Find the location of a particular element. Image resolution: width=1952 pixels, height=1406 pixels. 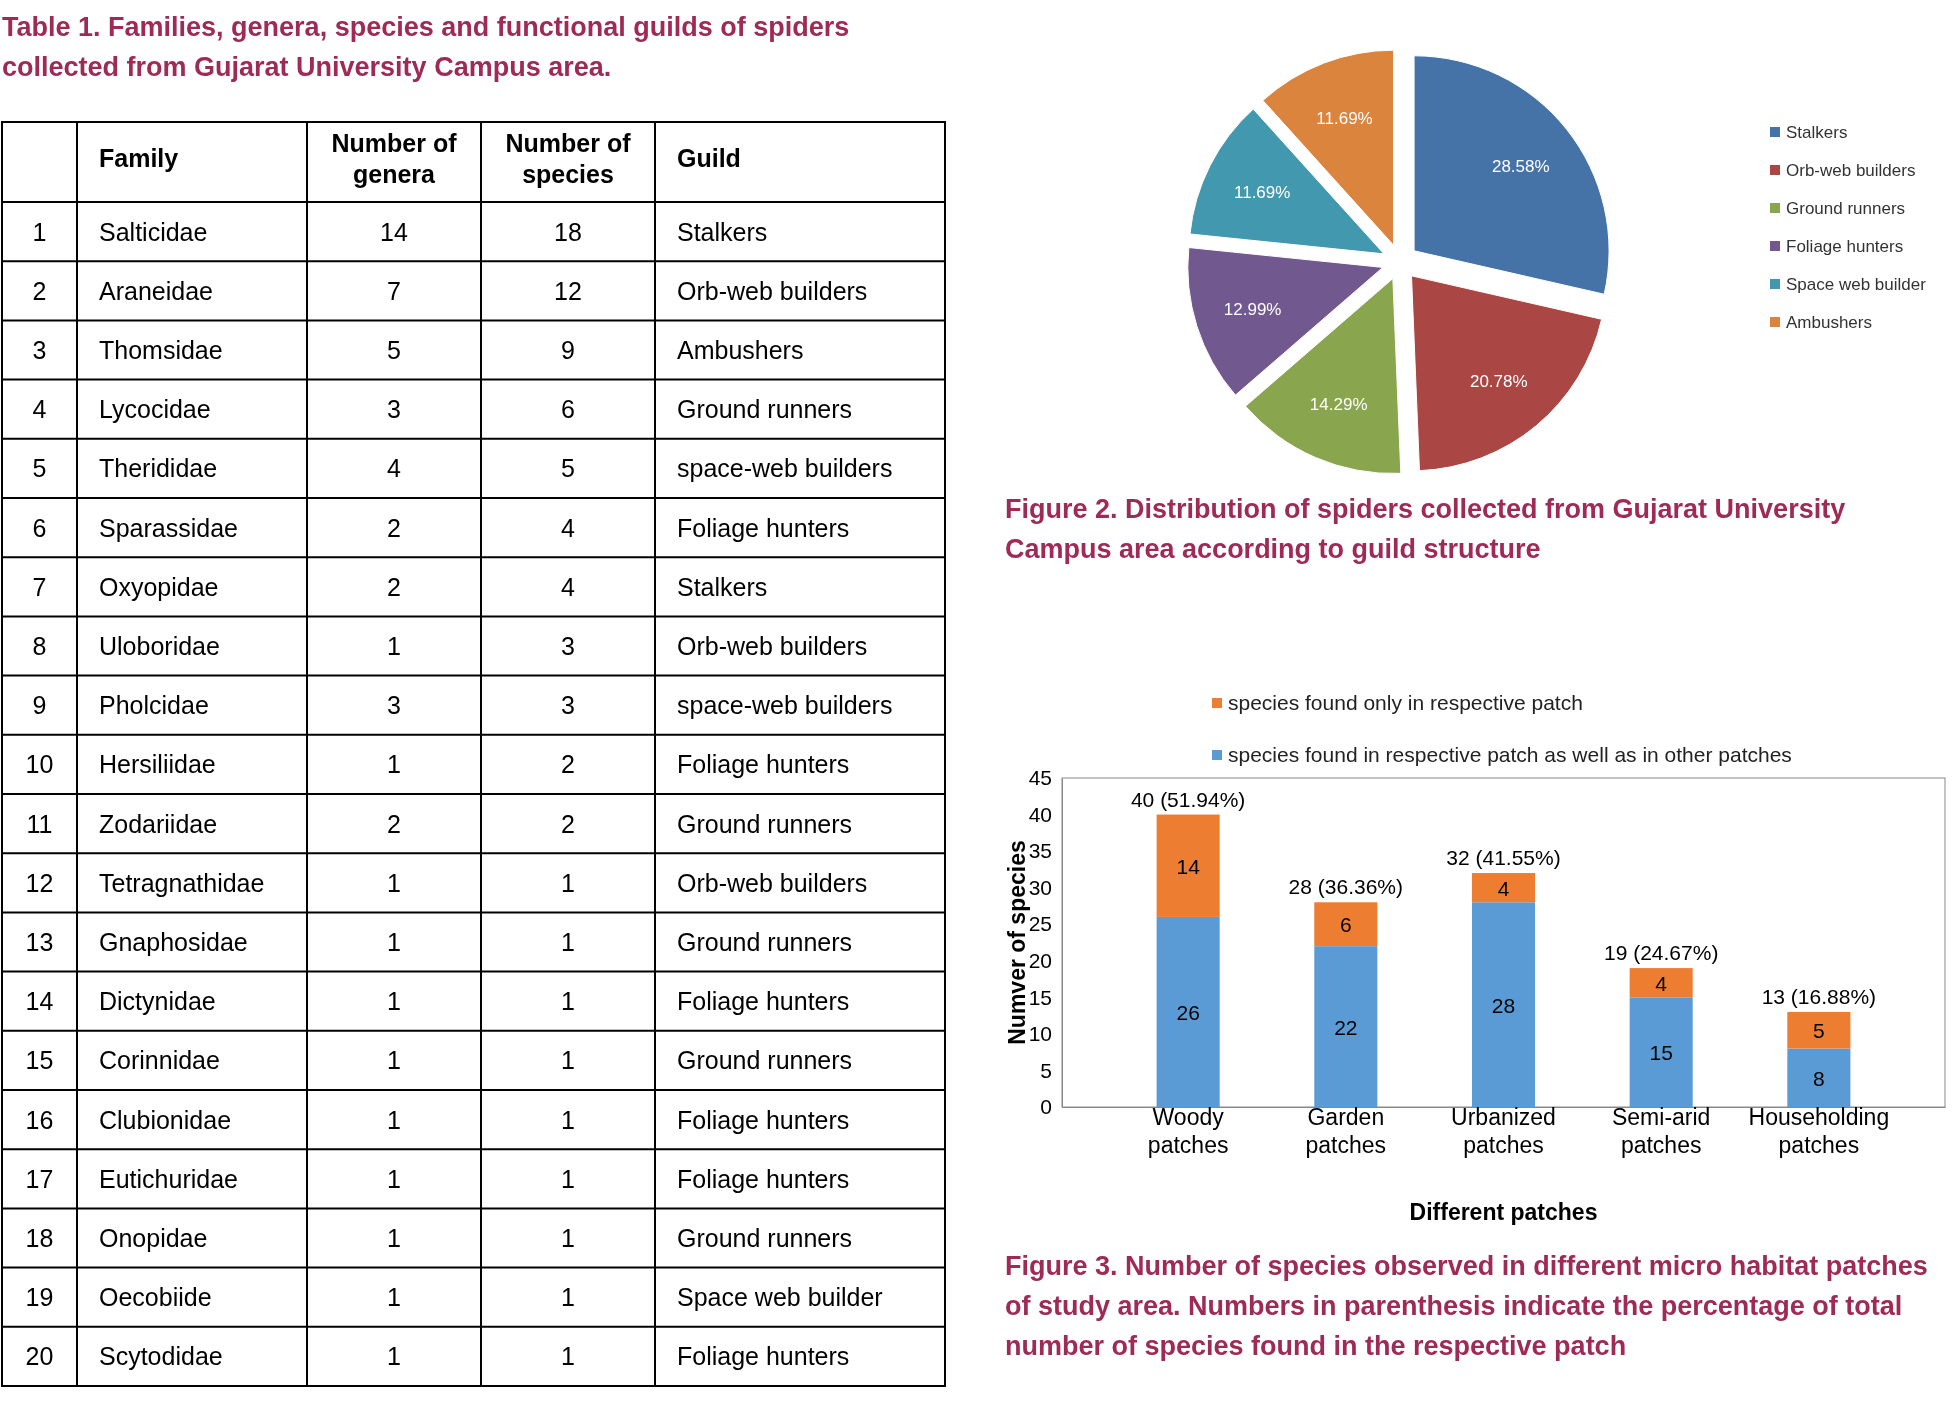

x-tick-label: Garden patches is located at coordinates (1346, 1131).